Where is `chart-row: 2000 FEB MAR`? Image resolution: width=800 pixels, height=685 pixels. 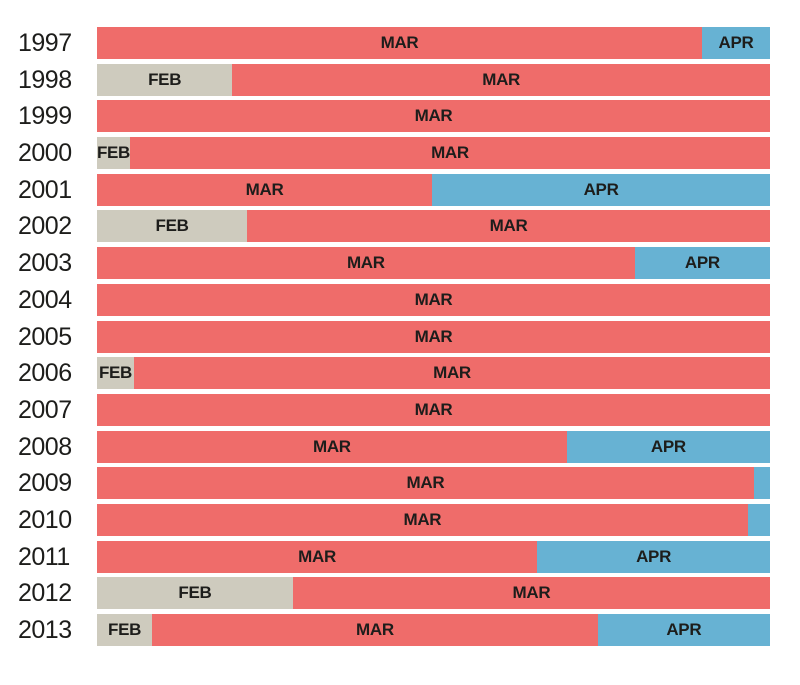 chart-row: 2000 FEB MAR is located at coordinates (400, 153).